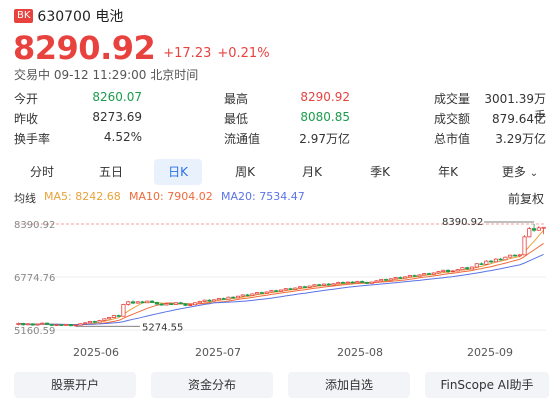 This screenshot has width=554, height=417. Describe the element at coordinates (162, 327) in the screenshot. I see `low-marker-label: 5274.55` at that location.